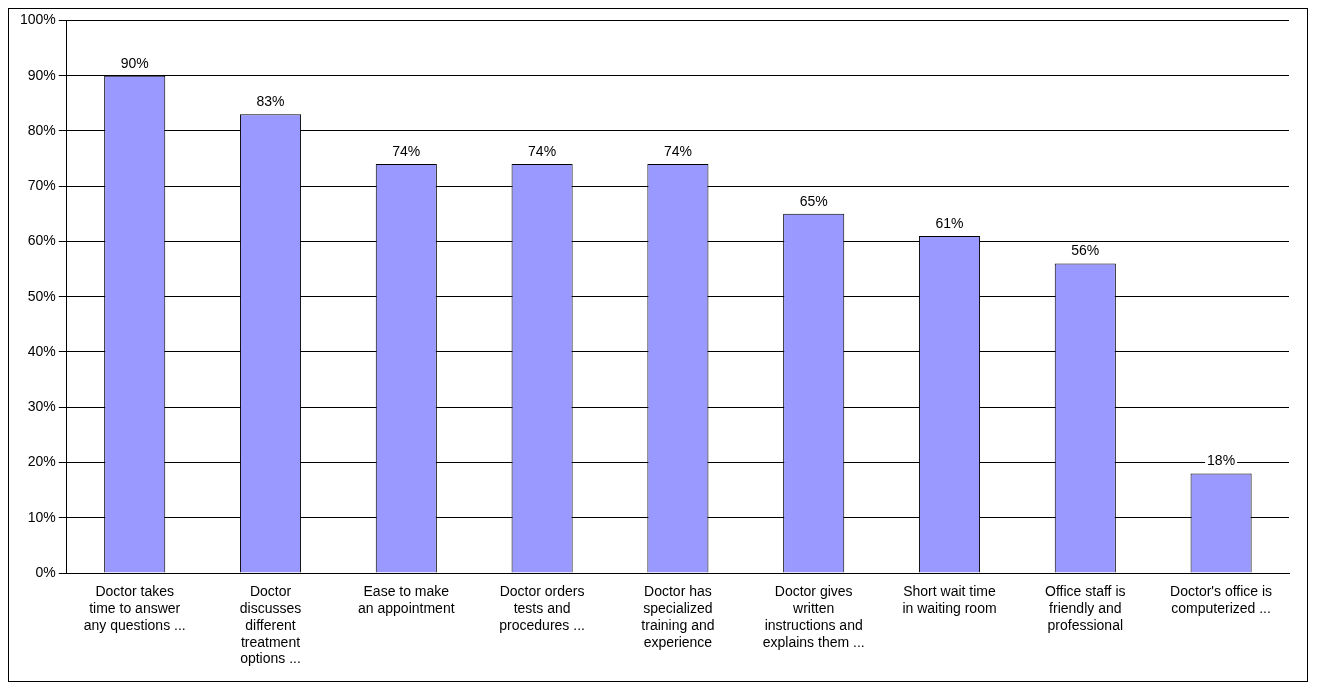  Describe the element at coordinates (41, 295) in the screenshot. I see `y-tick-label: 50%` at that location.